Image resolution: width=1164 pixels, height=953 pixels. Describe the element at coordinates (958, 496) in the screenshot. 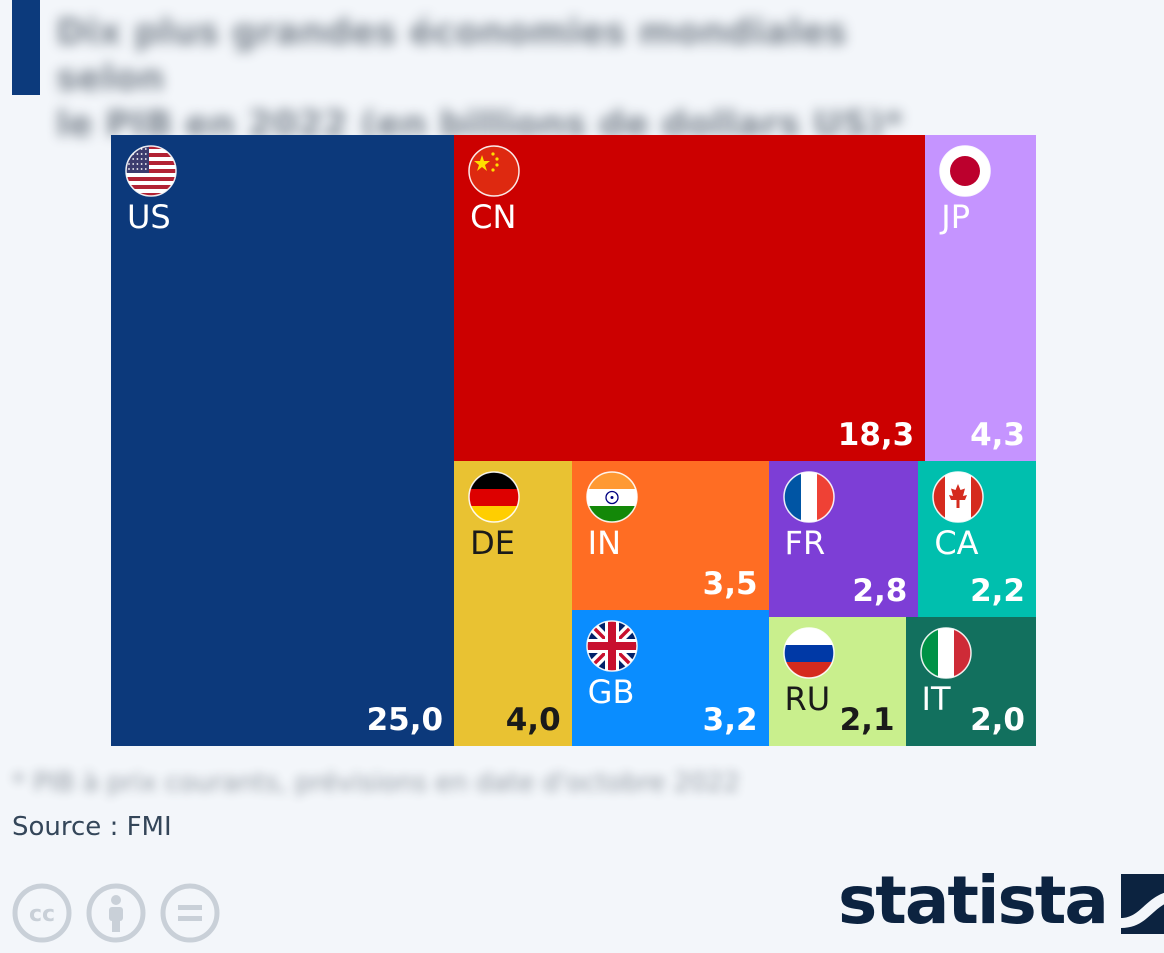

I see `ca-flag-icon` at that location.